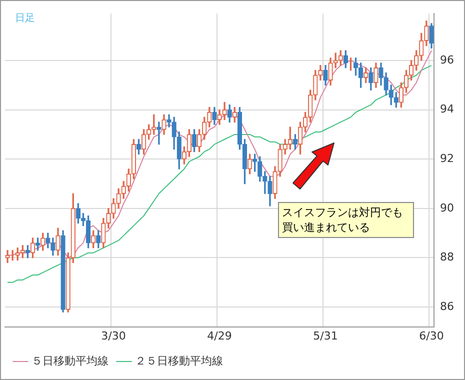  What do you see at coordinates (219, 335) in the screenshot?
I see `x-tick-label: 4/29` at bounding box center [219, 335].